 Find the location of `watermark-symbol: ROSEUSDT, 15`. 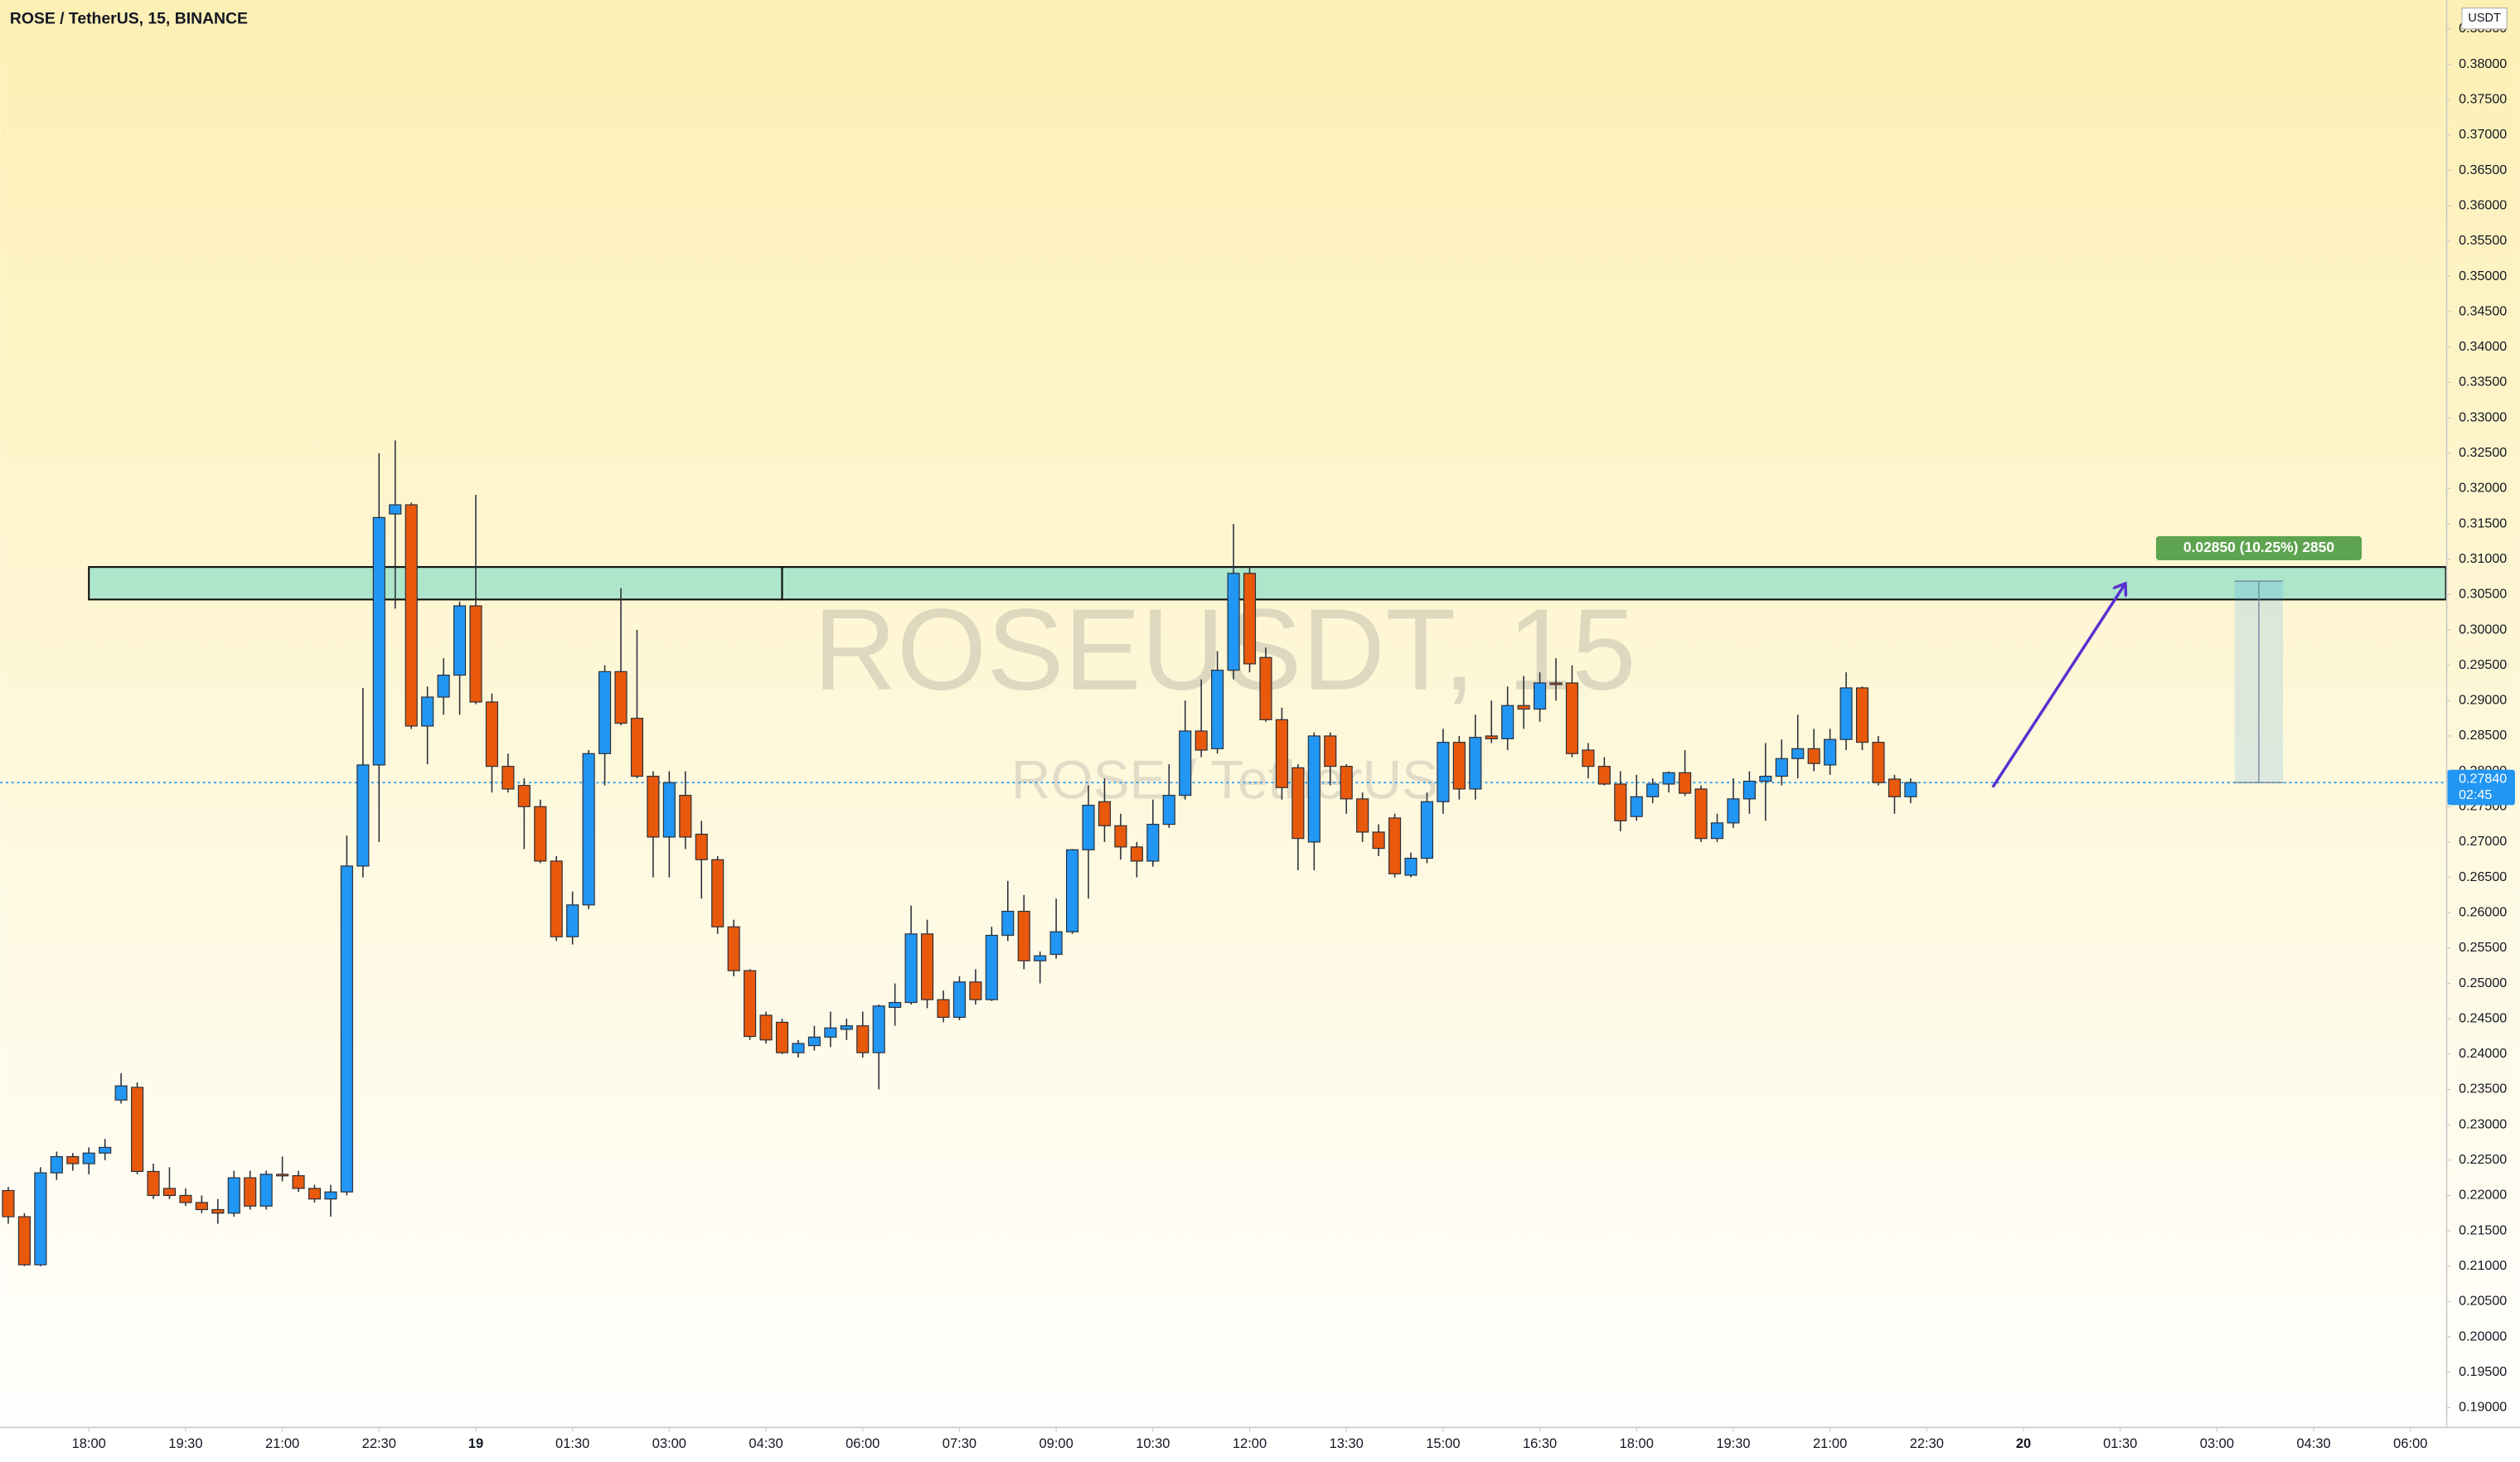

watermark-symbol: ROSEUSDT, 15 is located at coordinates (1224, 649).